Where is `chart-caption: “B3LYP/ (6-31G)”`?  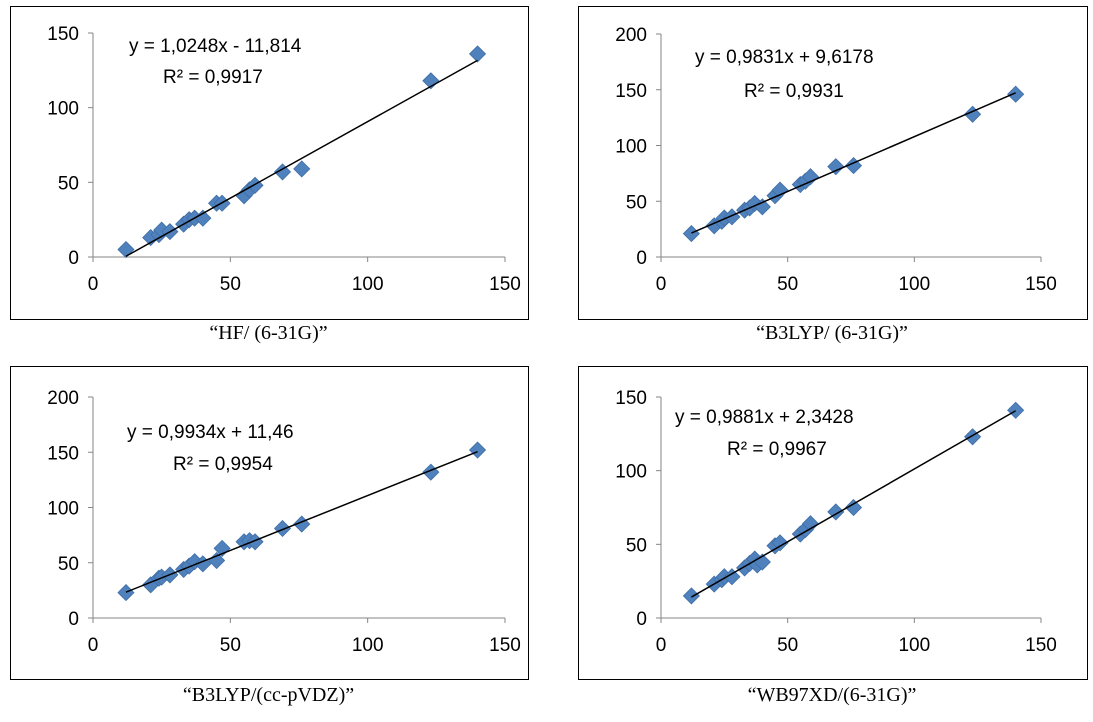
chart-caption: “B3LYP/ (6-31G)” is located at coordinates (832, 333).